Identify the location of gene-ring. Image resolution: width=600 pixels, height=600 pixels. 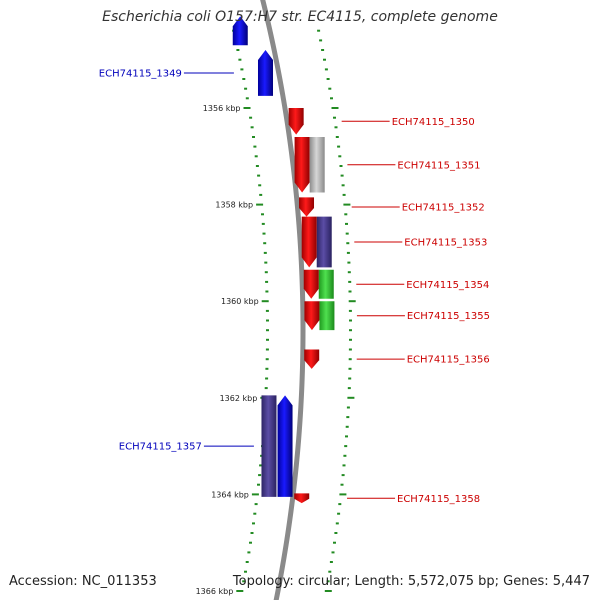
(288, 277).